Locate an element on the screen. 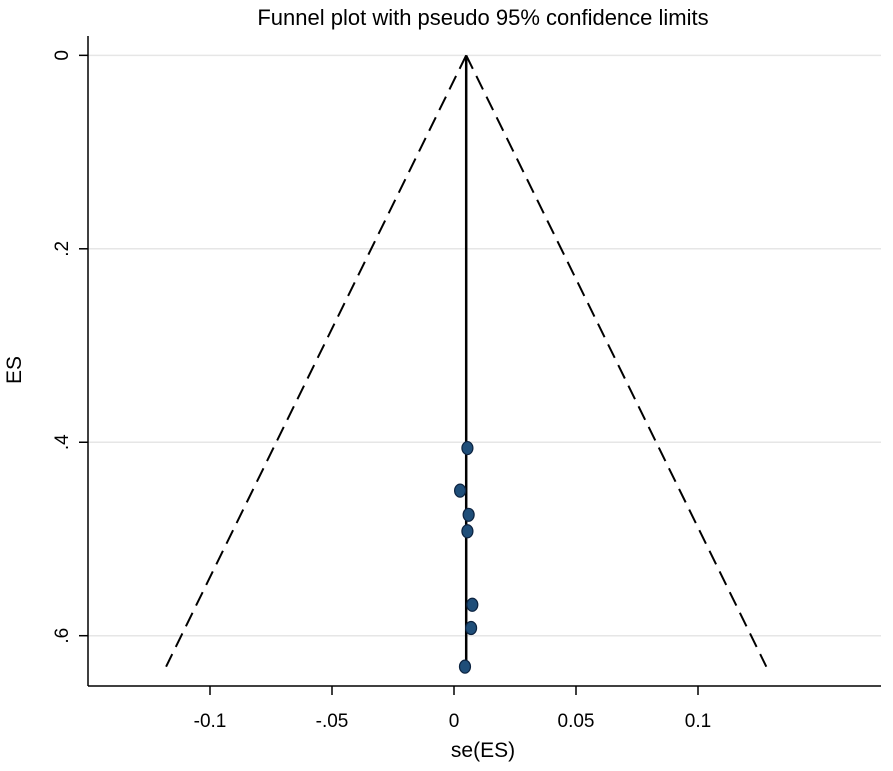 This screenshot has height=771, width=893. x-tick-label-1: -.05 is located at coordinates (332, 721).